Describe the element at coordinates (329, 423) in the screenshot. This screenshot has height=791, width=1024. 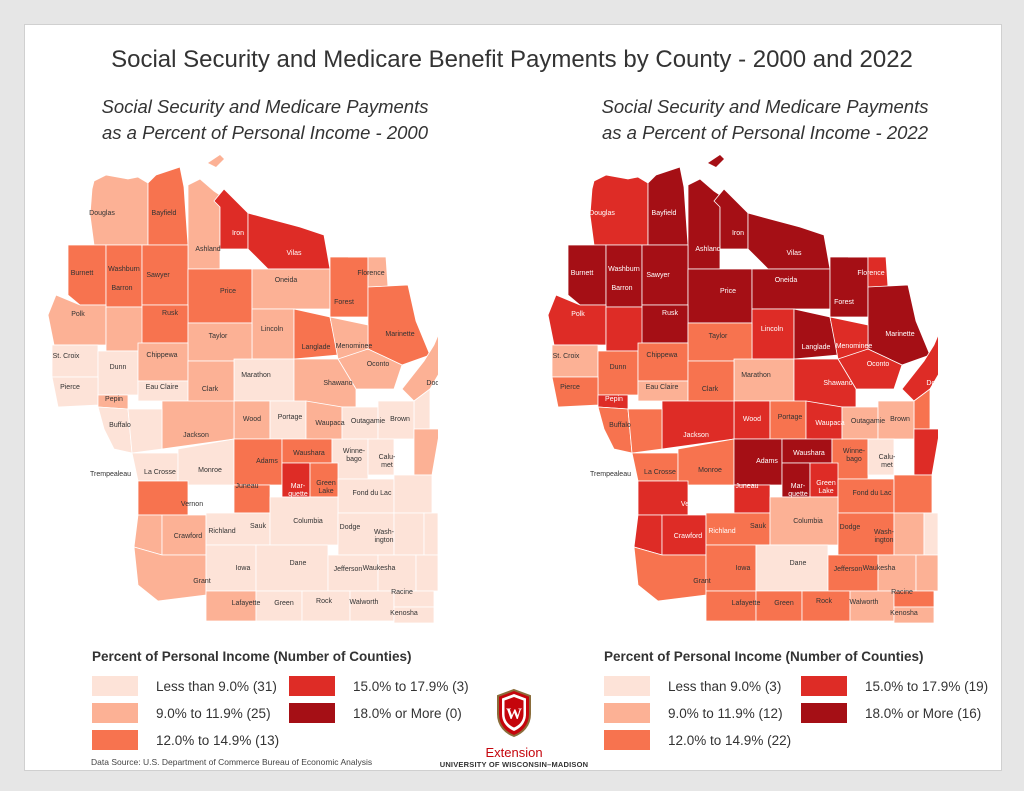
I see `county-label-waupaca: Waupaca` at that location.